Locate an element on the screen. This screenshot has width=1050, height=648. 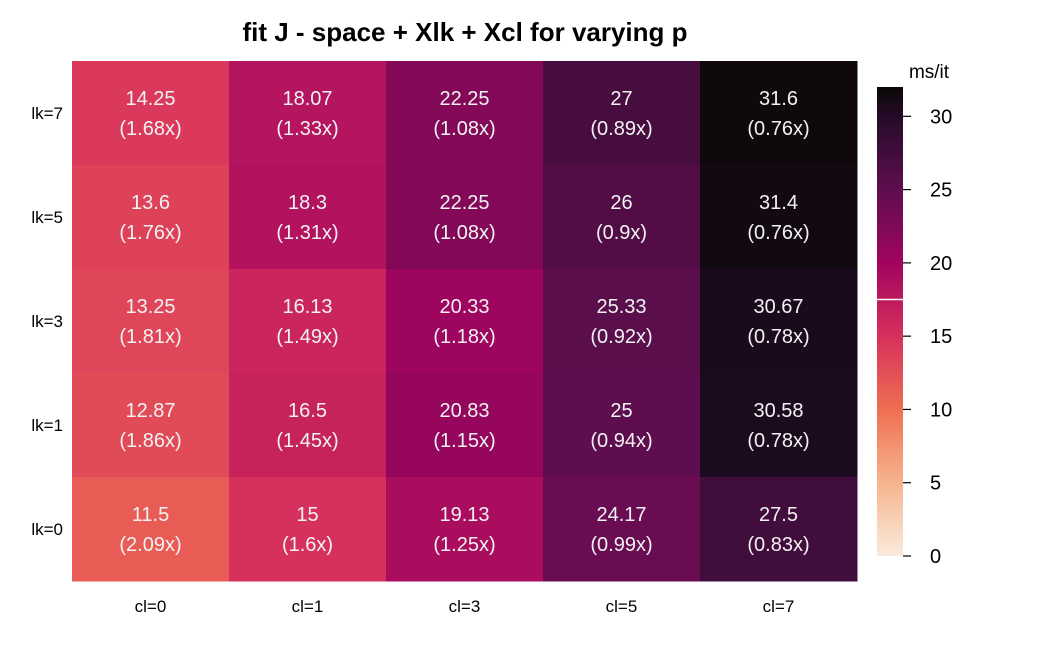
cell-speedup-label: (0.92x) is located at coordinates (621, 337).